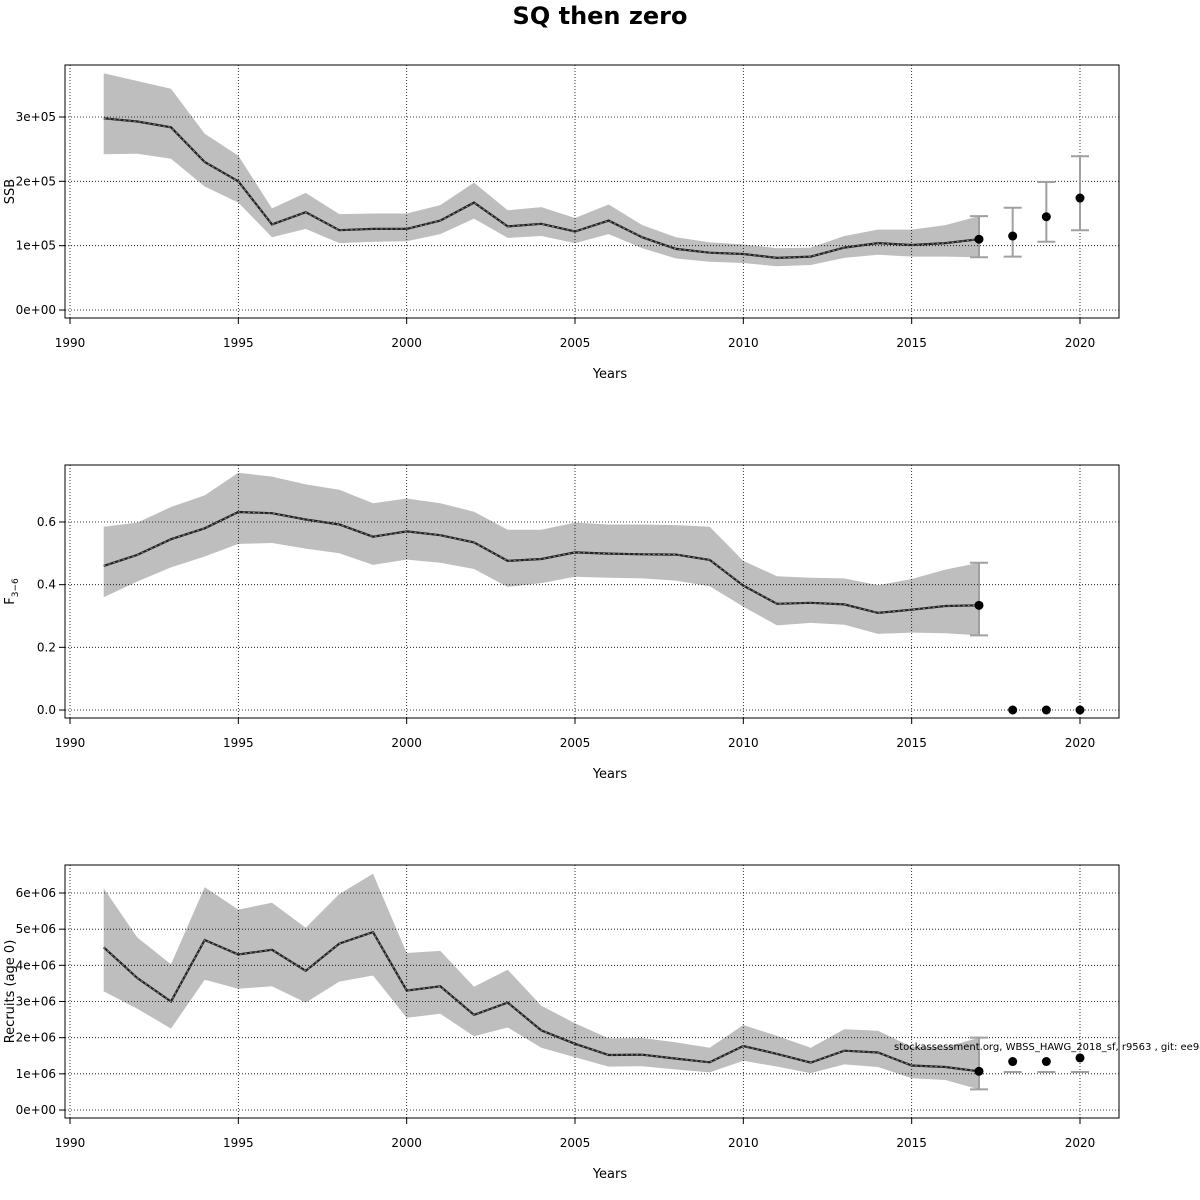 This screenshot has height=1200, width=1200. I want to click on fbar-x-tick-label: 2005, so click(575, 743).